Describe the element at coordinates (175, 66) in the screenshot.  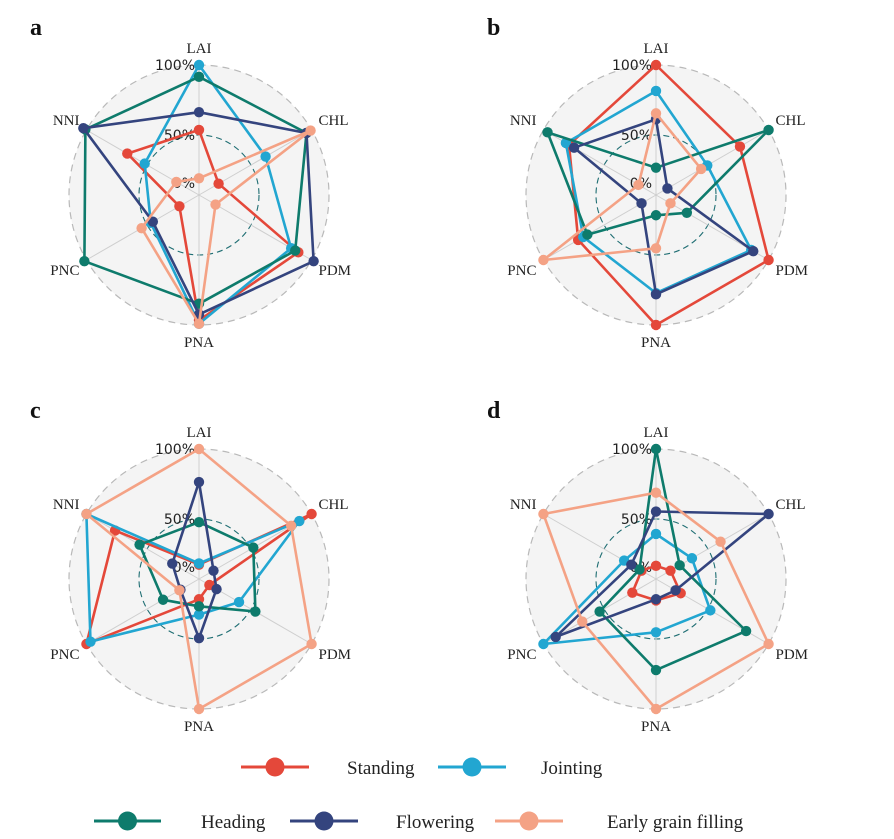
I see `ring-label-100pct: 100%` at that location.